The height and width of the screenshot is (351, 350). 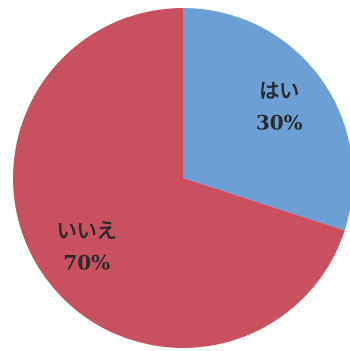 I want to click on slice-label: いいえ, so click(x=87, y=230).